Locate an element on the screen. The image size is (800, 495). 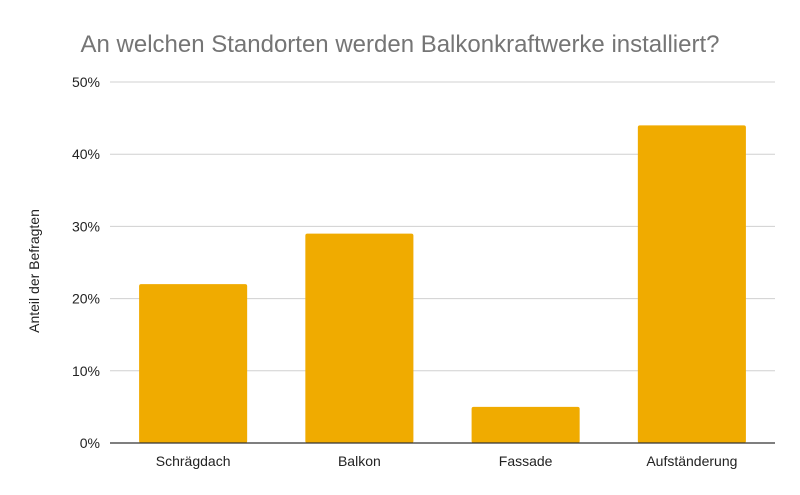
bar-balkon is located at coordinates (359, 338).